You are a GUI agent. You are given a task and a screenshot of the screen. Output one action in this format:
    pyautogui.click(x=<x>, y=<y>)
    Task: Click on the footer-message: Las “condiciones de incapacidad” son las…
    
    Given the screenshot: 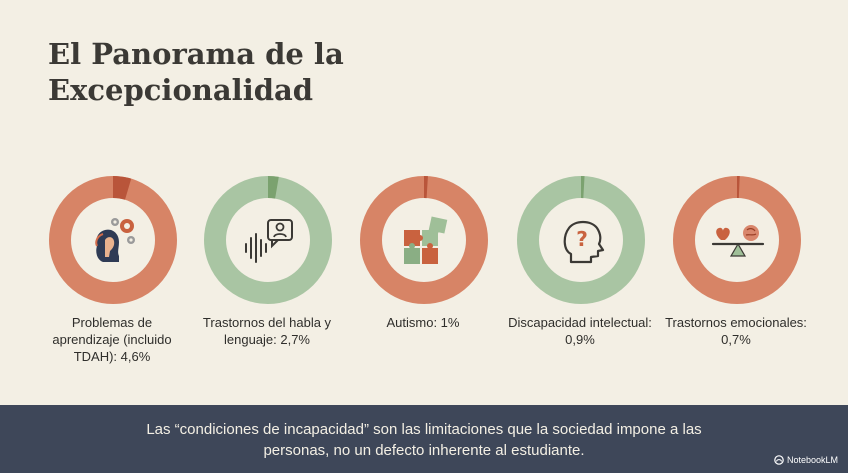 What is the action you would take?
    pyautogui.click(x=424, y=440)
    